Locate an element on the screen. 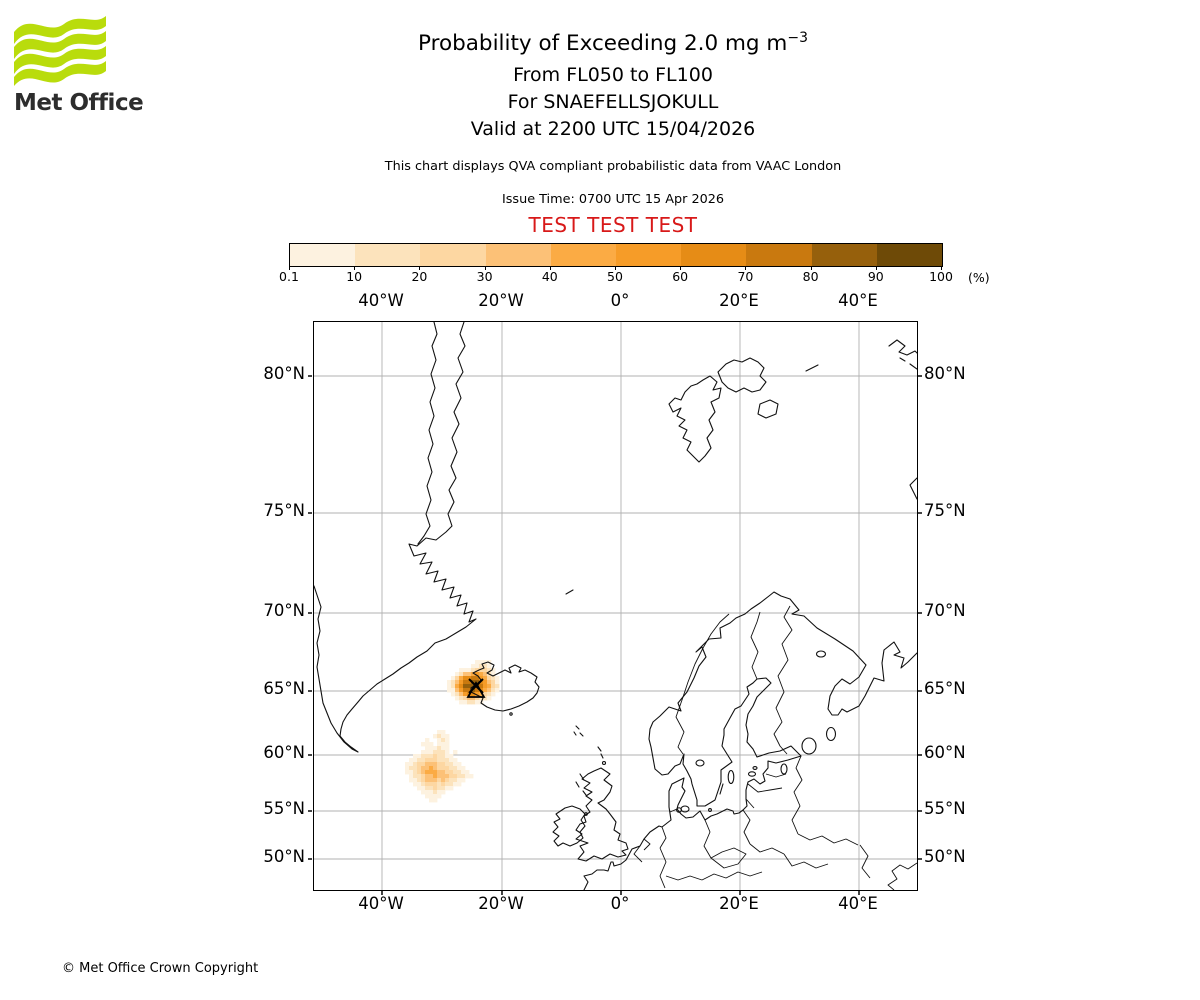  nordaustlandet-coast is located at coordinates (742, 375).